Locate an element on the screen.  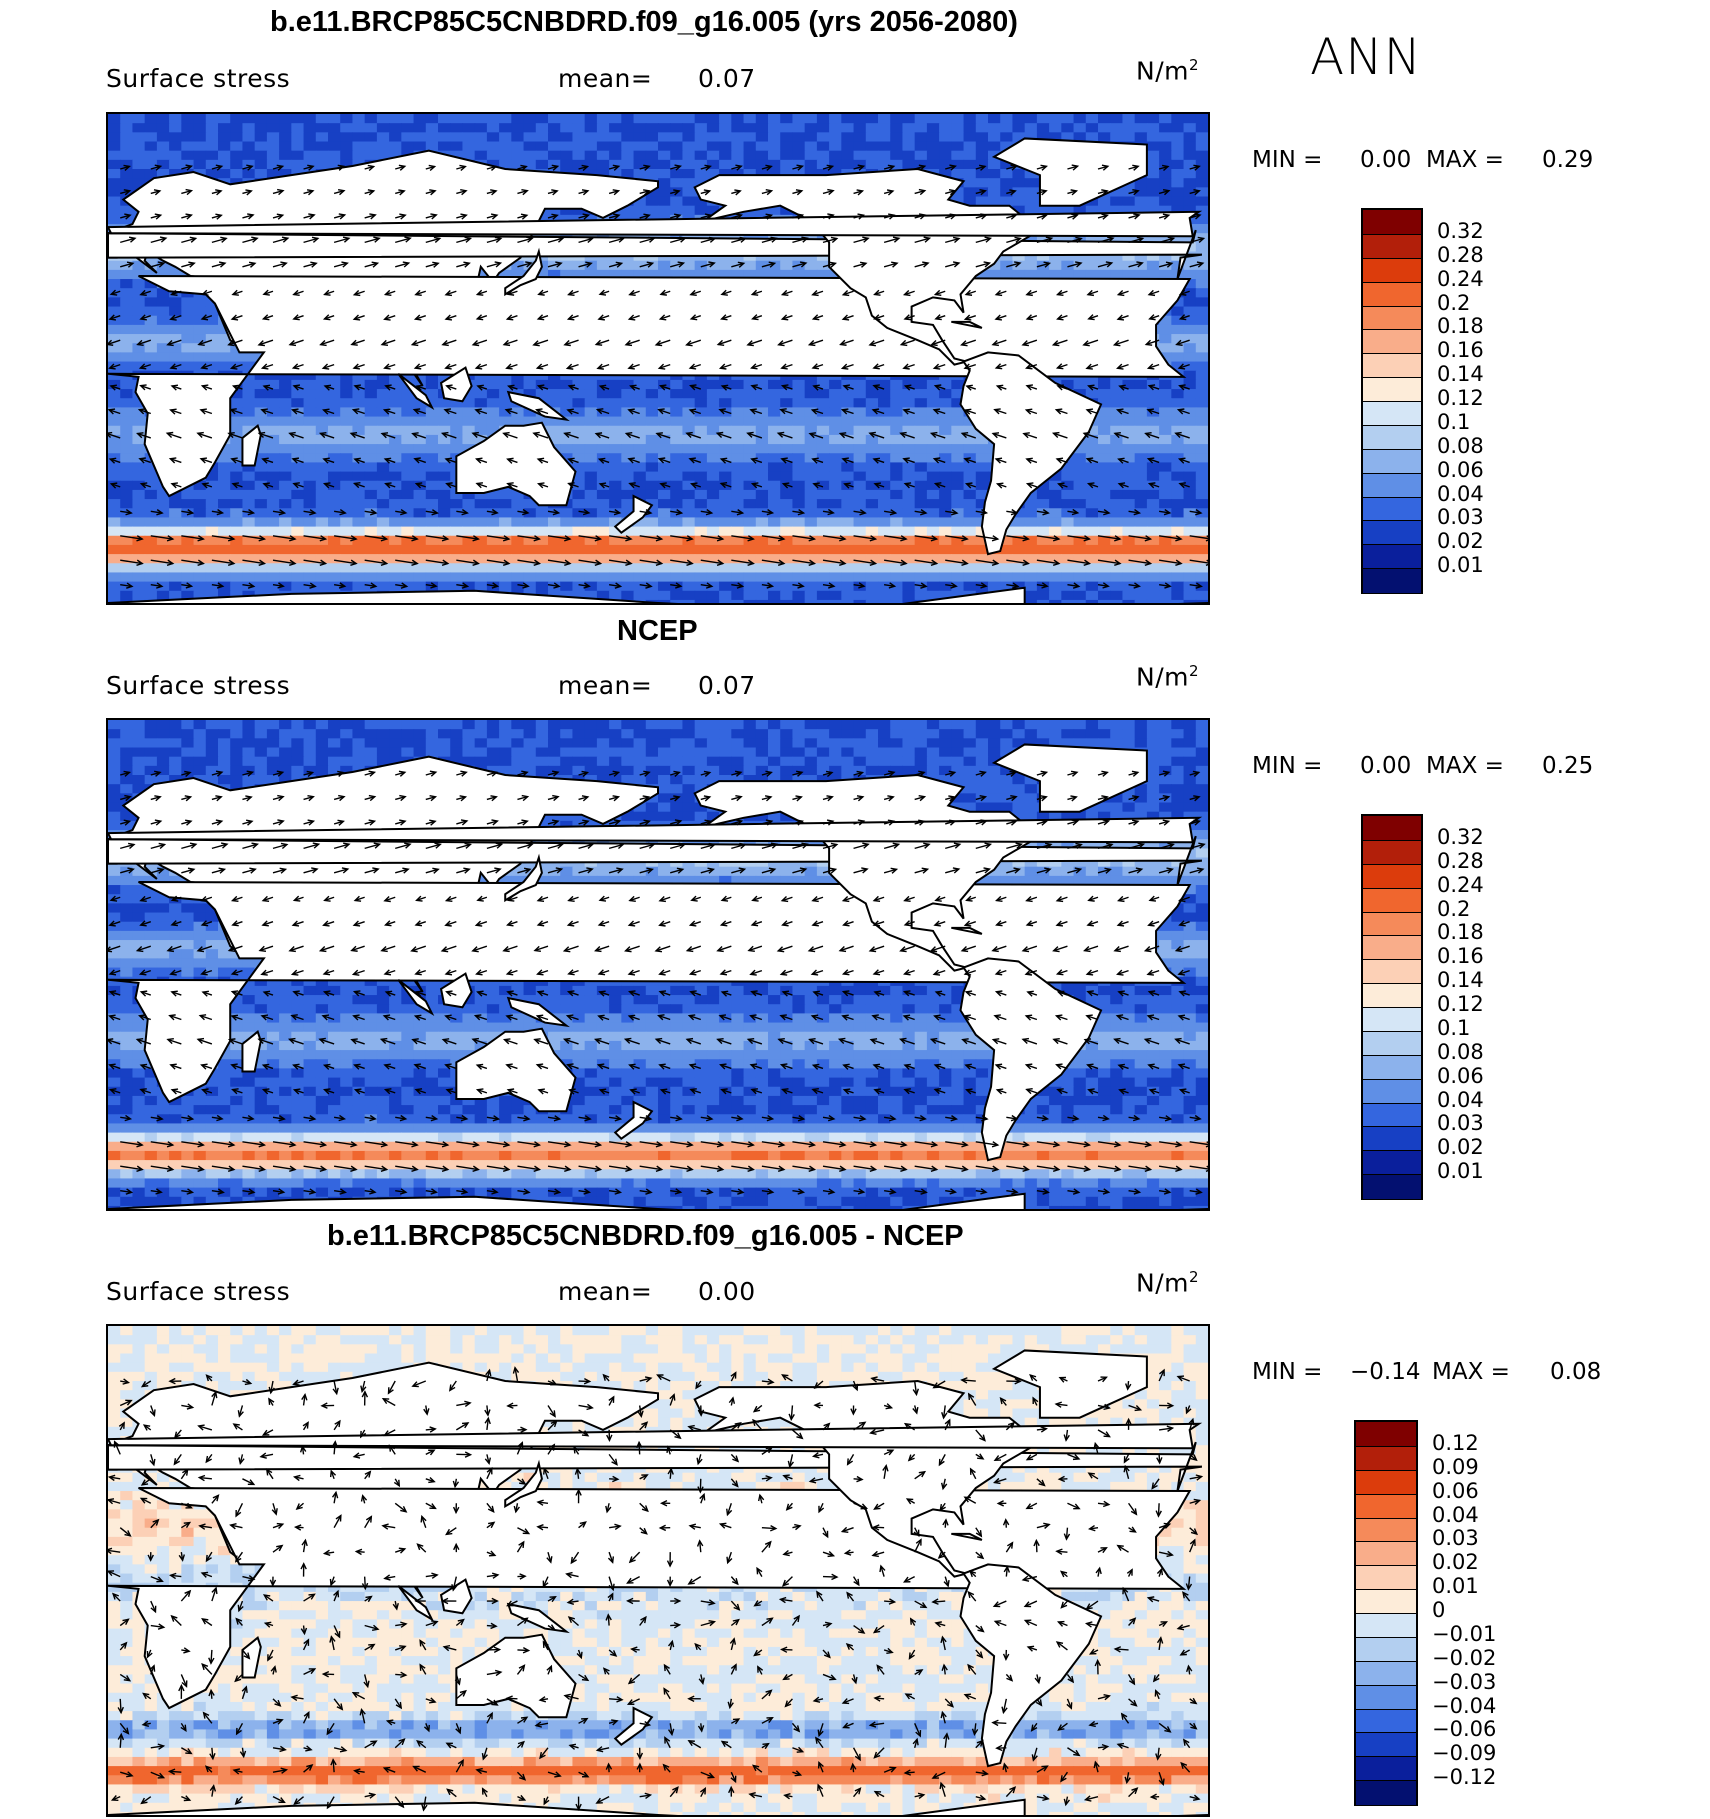
panel-3-variable: Surface stress is located at coordinates (198, 1291).